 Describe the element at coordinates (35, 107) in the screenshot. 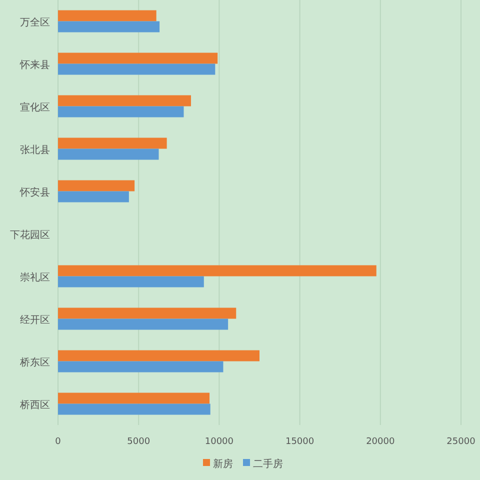

I see `y-tick-label: 宣化区` at that location.